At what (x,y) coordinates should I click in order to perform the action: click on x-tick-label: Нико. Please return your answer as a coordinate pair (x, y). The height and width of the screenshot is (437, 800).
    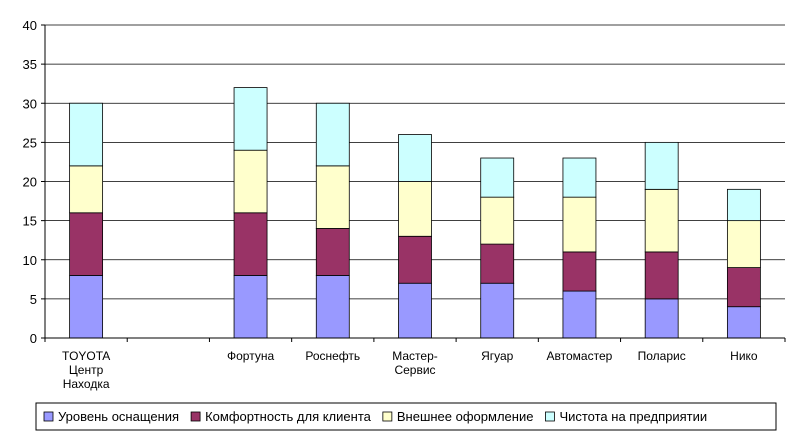
    Looking at the image, I should click on (744, 356).